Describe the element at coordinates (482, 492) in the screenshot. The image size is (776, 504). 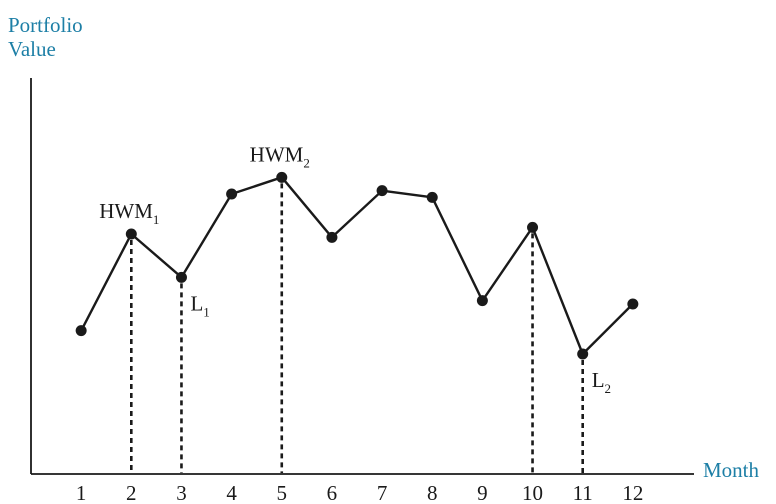
I see `x-tick-label: 9` at that location.